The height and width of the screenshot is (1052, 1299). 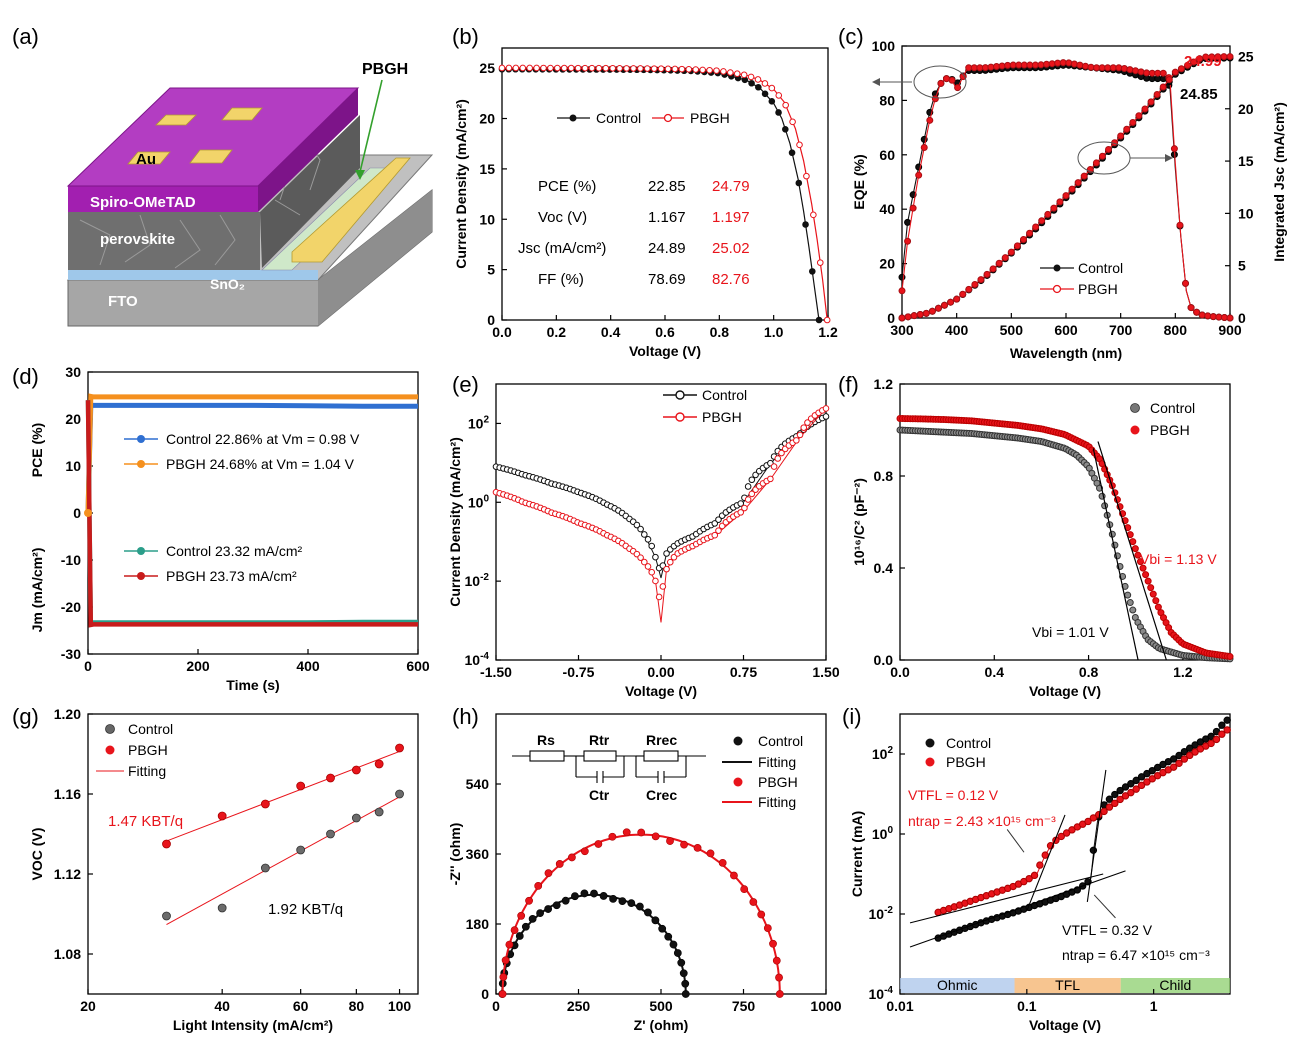 What do you see at coordinates (487, 219) in the screenshot?
I see `y-tick-label: 10` at bounding box center [487, 219].